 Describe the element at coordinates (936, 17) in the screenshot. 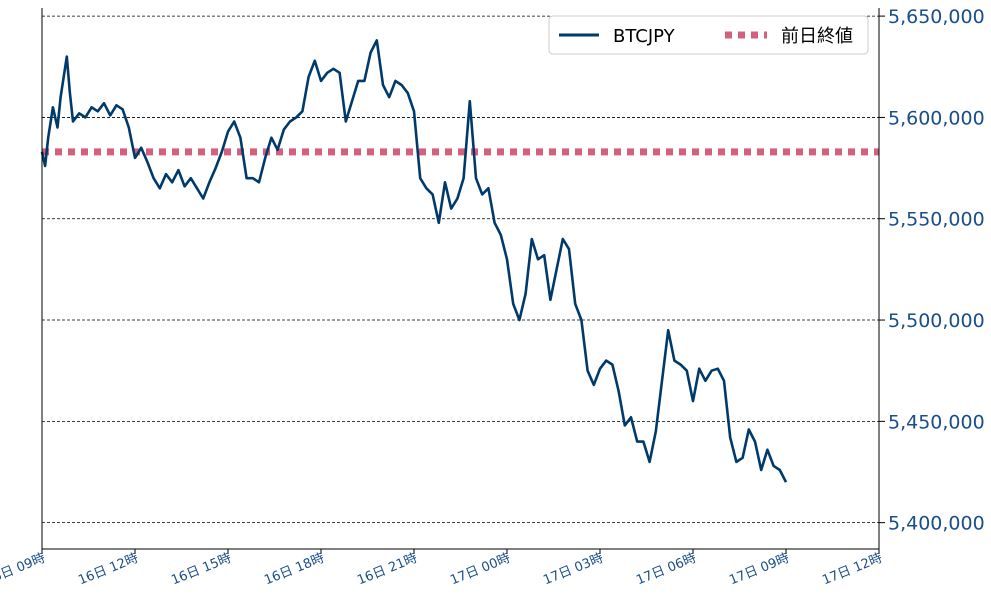

I see `y-tick-label: 5,650,000` at that location.